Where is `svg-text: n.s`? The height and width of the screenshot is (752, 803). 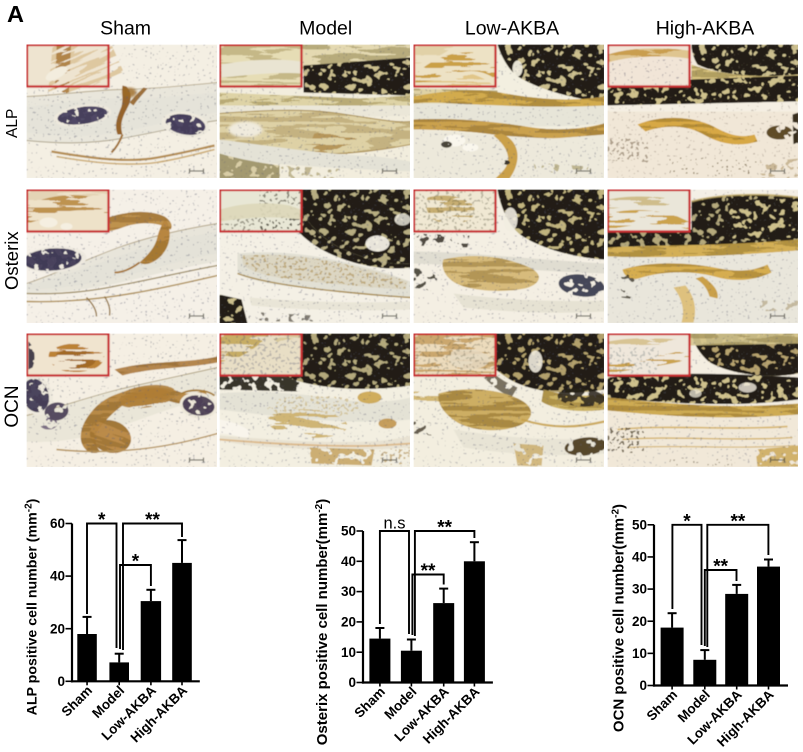
svg-text: n.s is located at coordinates (394, 524).